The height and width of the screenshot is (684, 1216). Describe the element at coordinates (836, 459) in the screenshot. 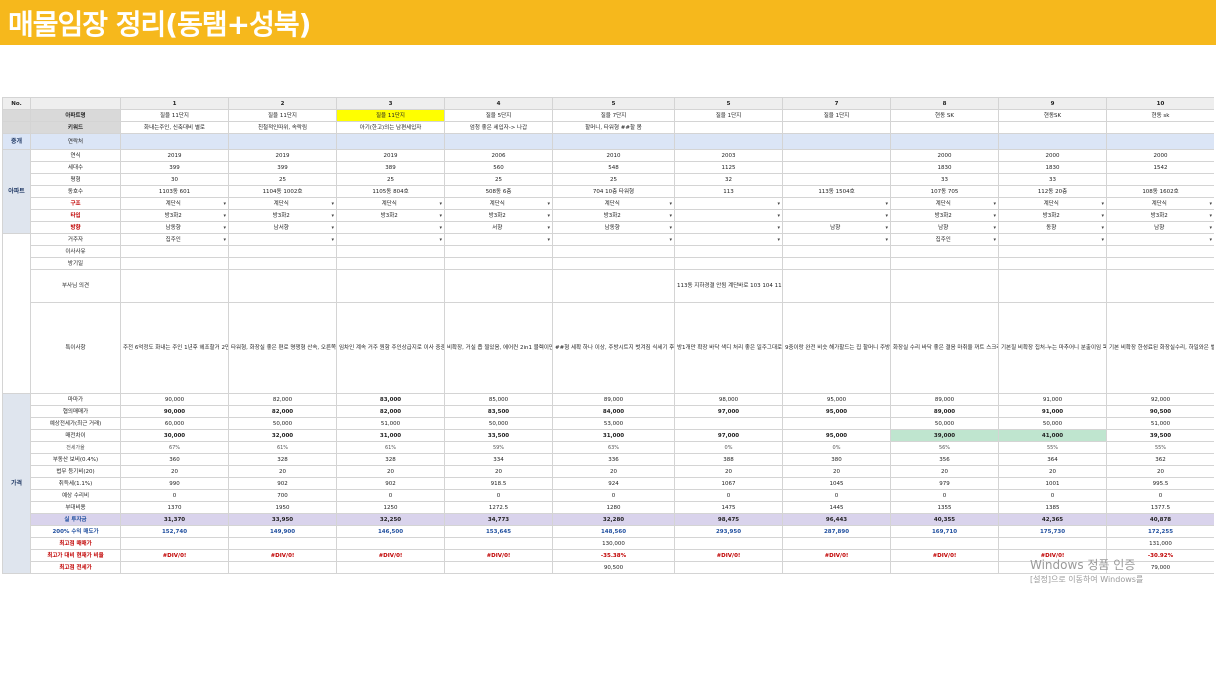

I see `value-cell: 380` at that location.